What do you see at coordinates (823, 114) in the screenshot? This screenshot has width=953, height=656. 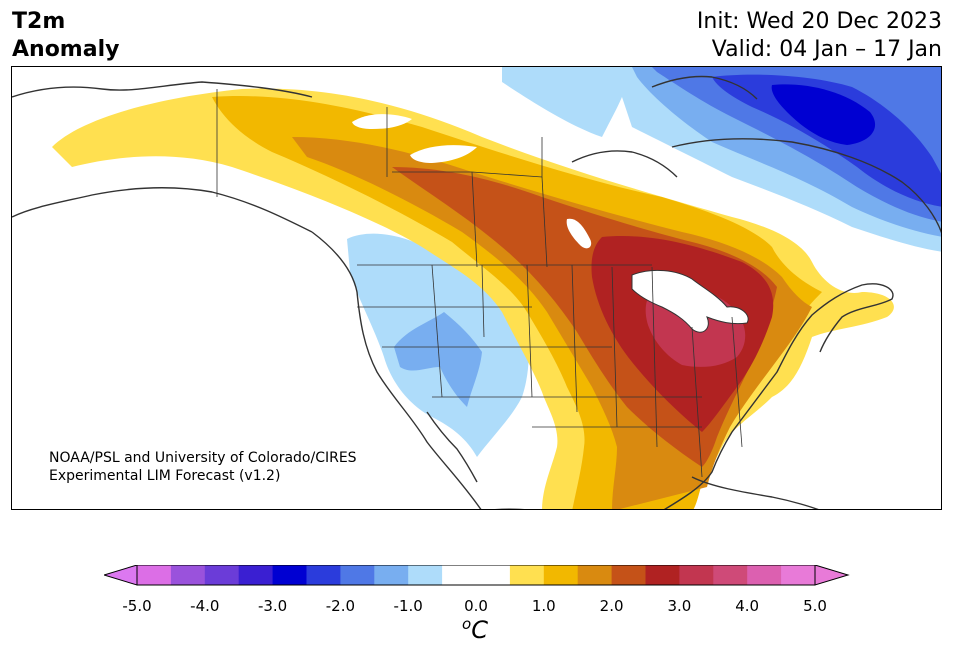 I see `cool-region-canada-east-core` at bounding box center [823, 114].